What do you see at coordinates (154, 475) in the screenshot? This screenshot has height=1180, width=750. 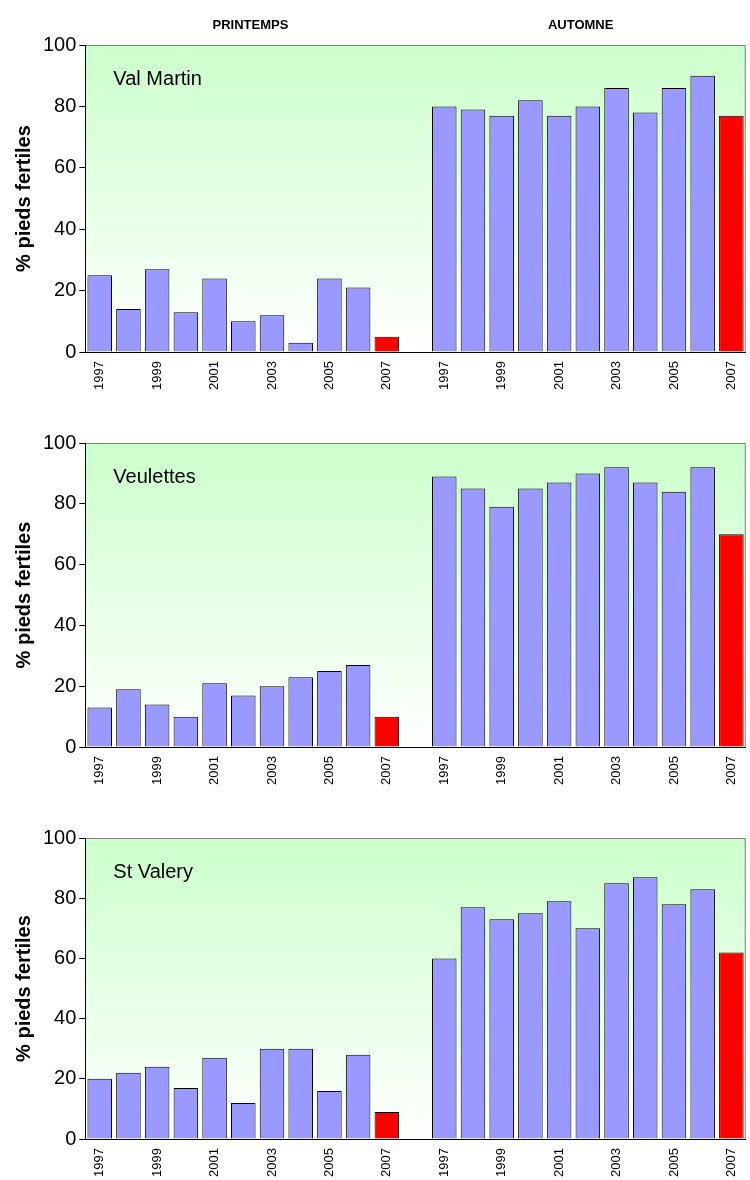 I see `text: Veulettes` at bounding box center [154, 475].